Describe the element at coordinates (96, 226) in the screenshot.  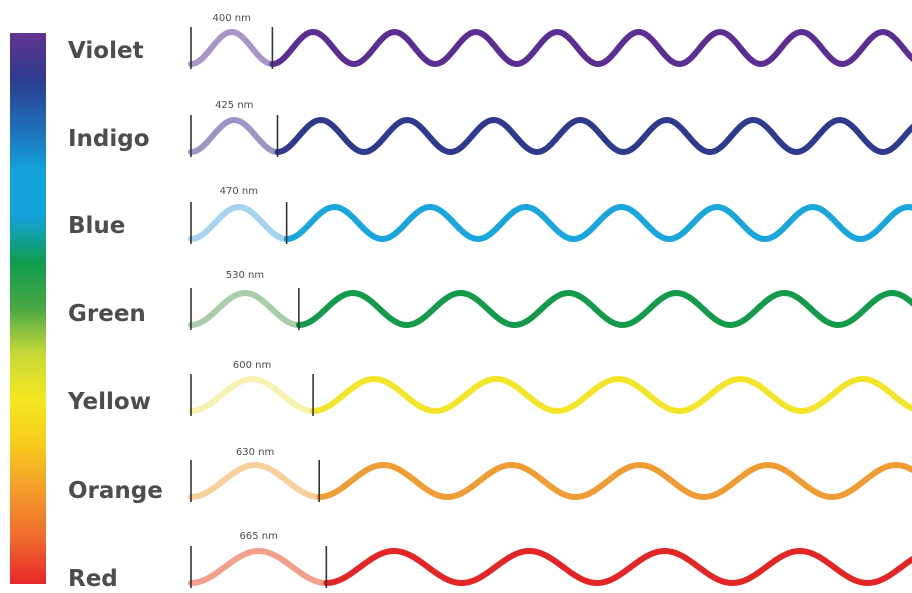
I see `color-name-label: Blue` at that location.